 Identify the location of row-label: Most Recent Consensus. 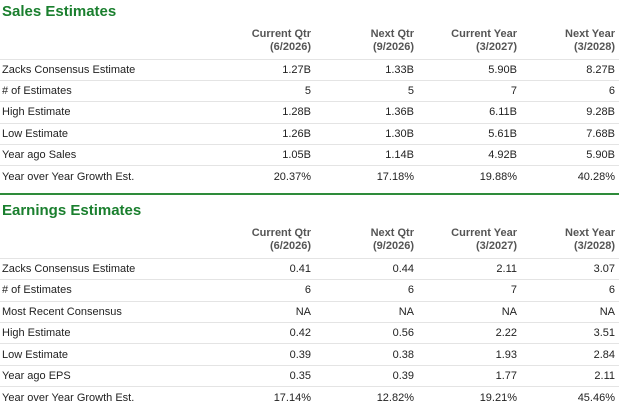
(105, 311).